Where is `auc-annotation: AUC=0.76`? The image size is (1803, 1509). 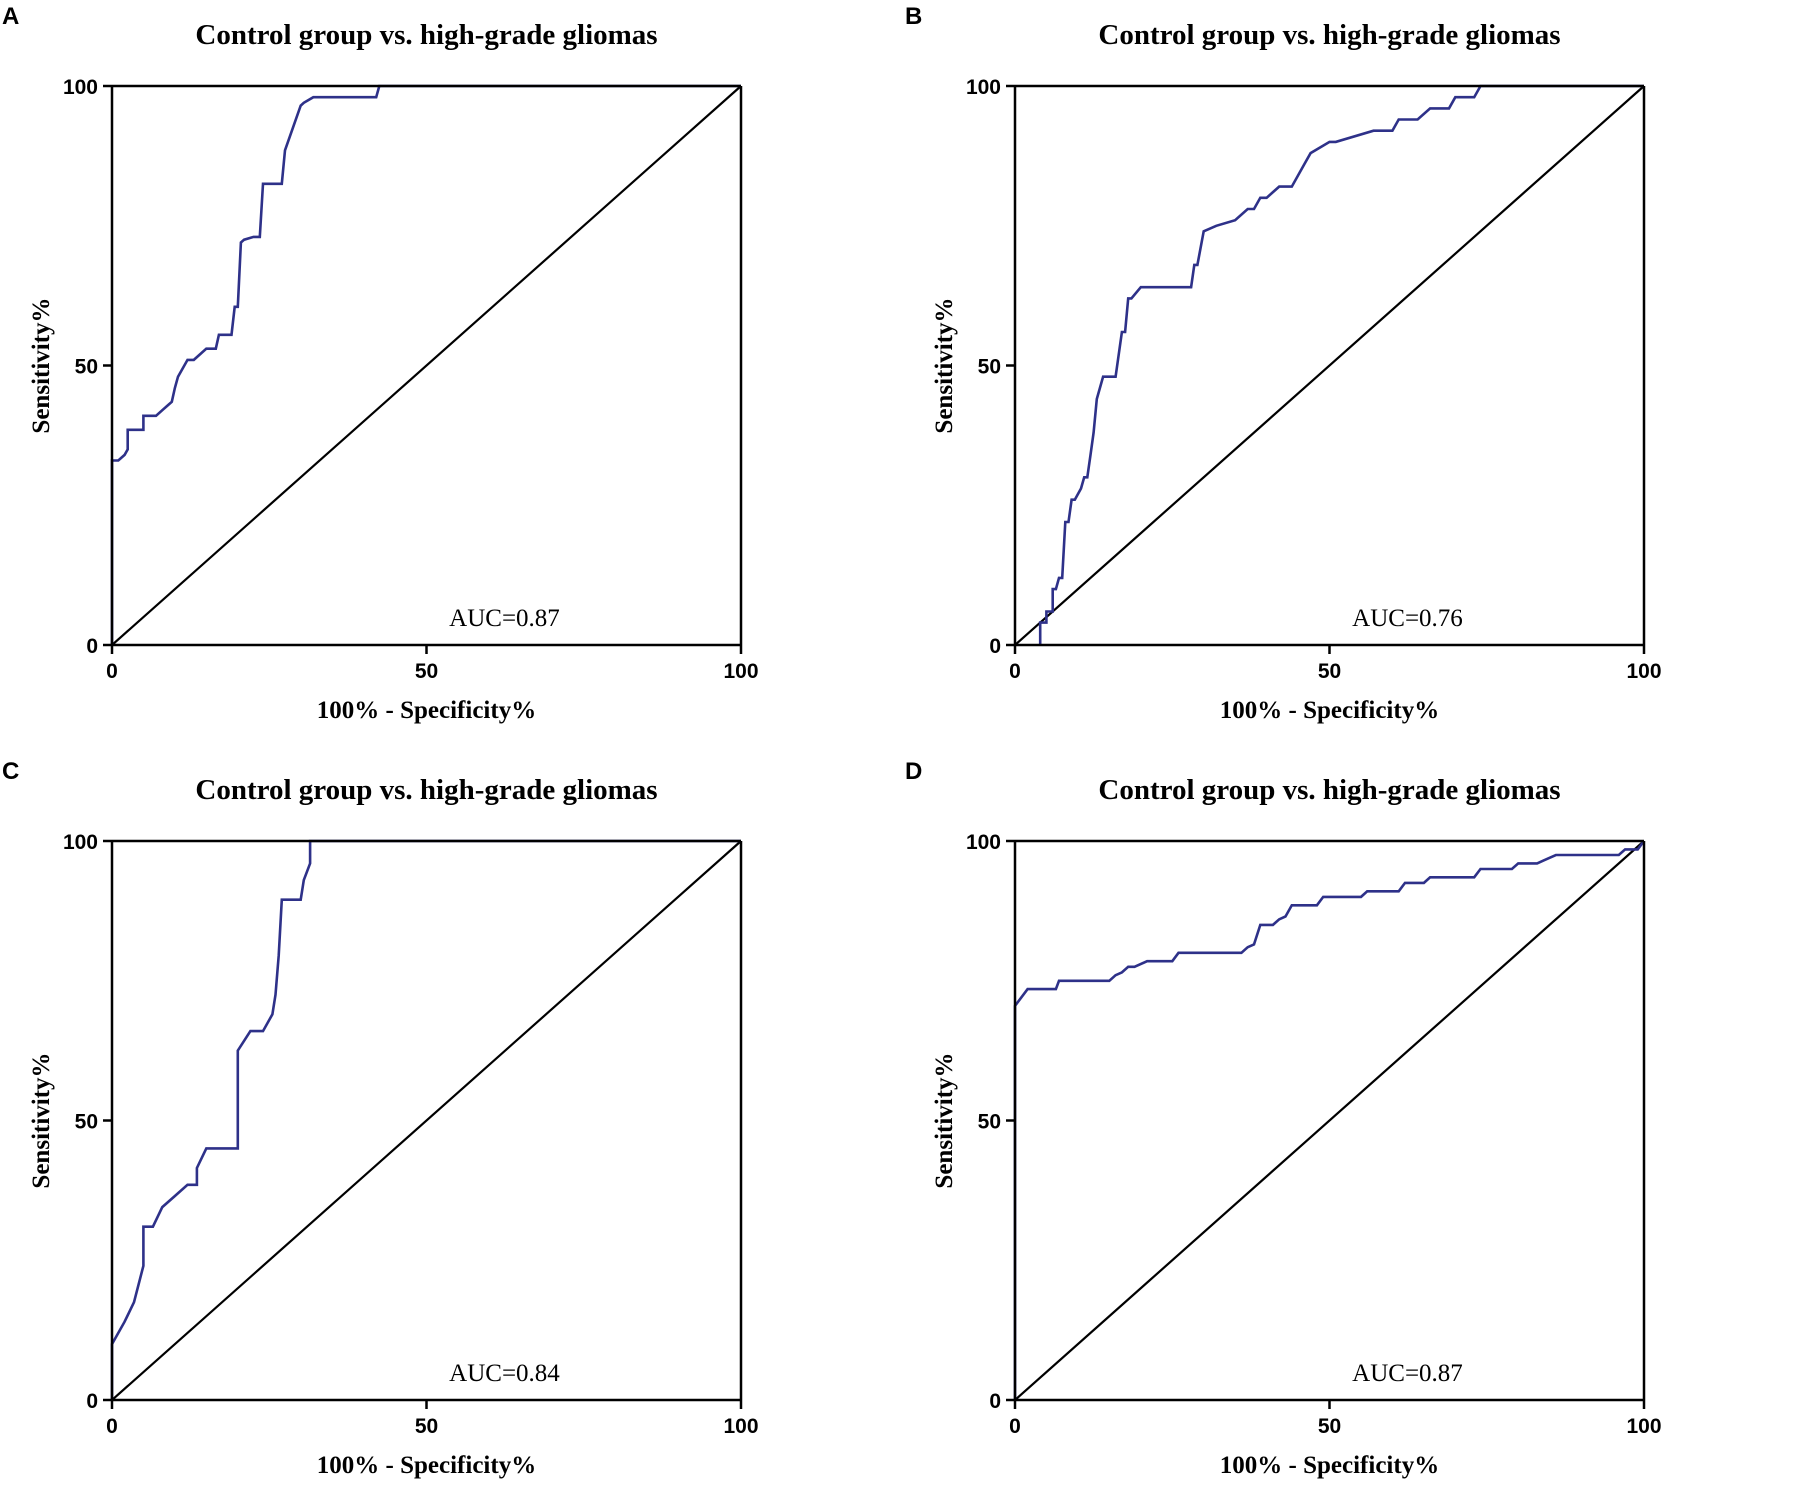 auc-annotation: AUC=0.76 is located at coordinates (1407, 618).